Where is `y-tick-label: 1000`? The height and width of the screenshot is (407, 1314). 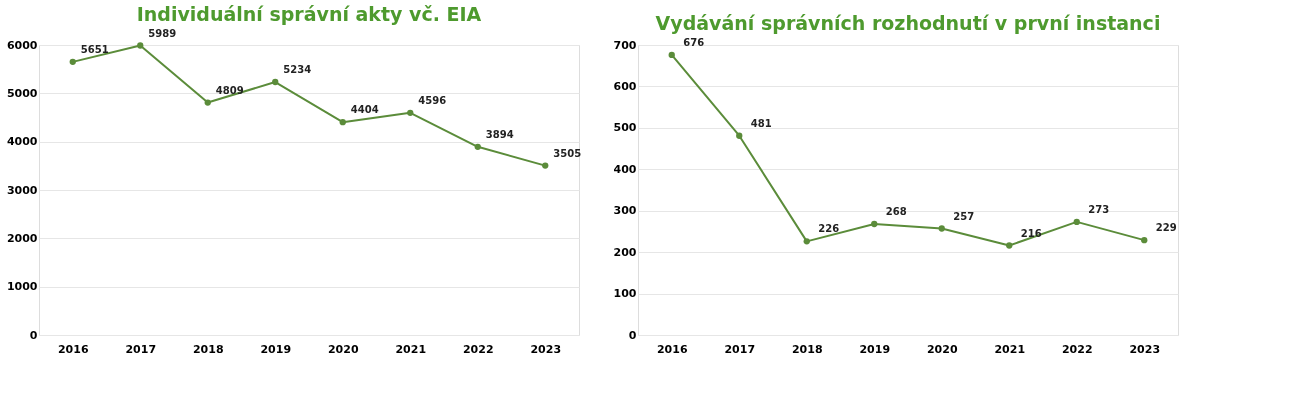
y-tick-label: 1000 is located at coordinates (22, 287).